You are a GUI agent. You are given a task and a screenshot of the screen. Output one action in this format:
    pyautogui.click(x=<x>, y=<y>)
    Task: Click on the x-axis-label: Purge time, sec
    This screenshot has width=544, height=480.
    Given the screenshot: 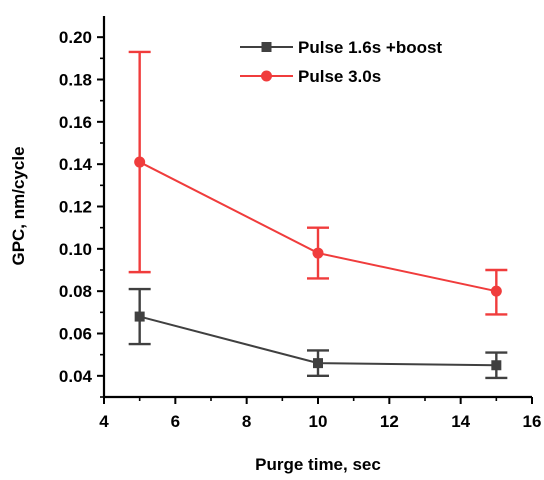 What is the action you would take?
    pyautogui.click(x=318, y=464)
    